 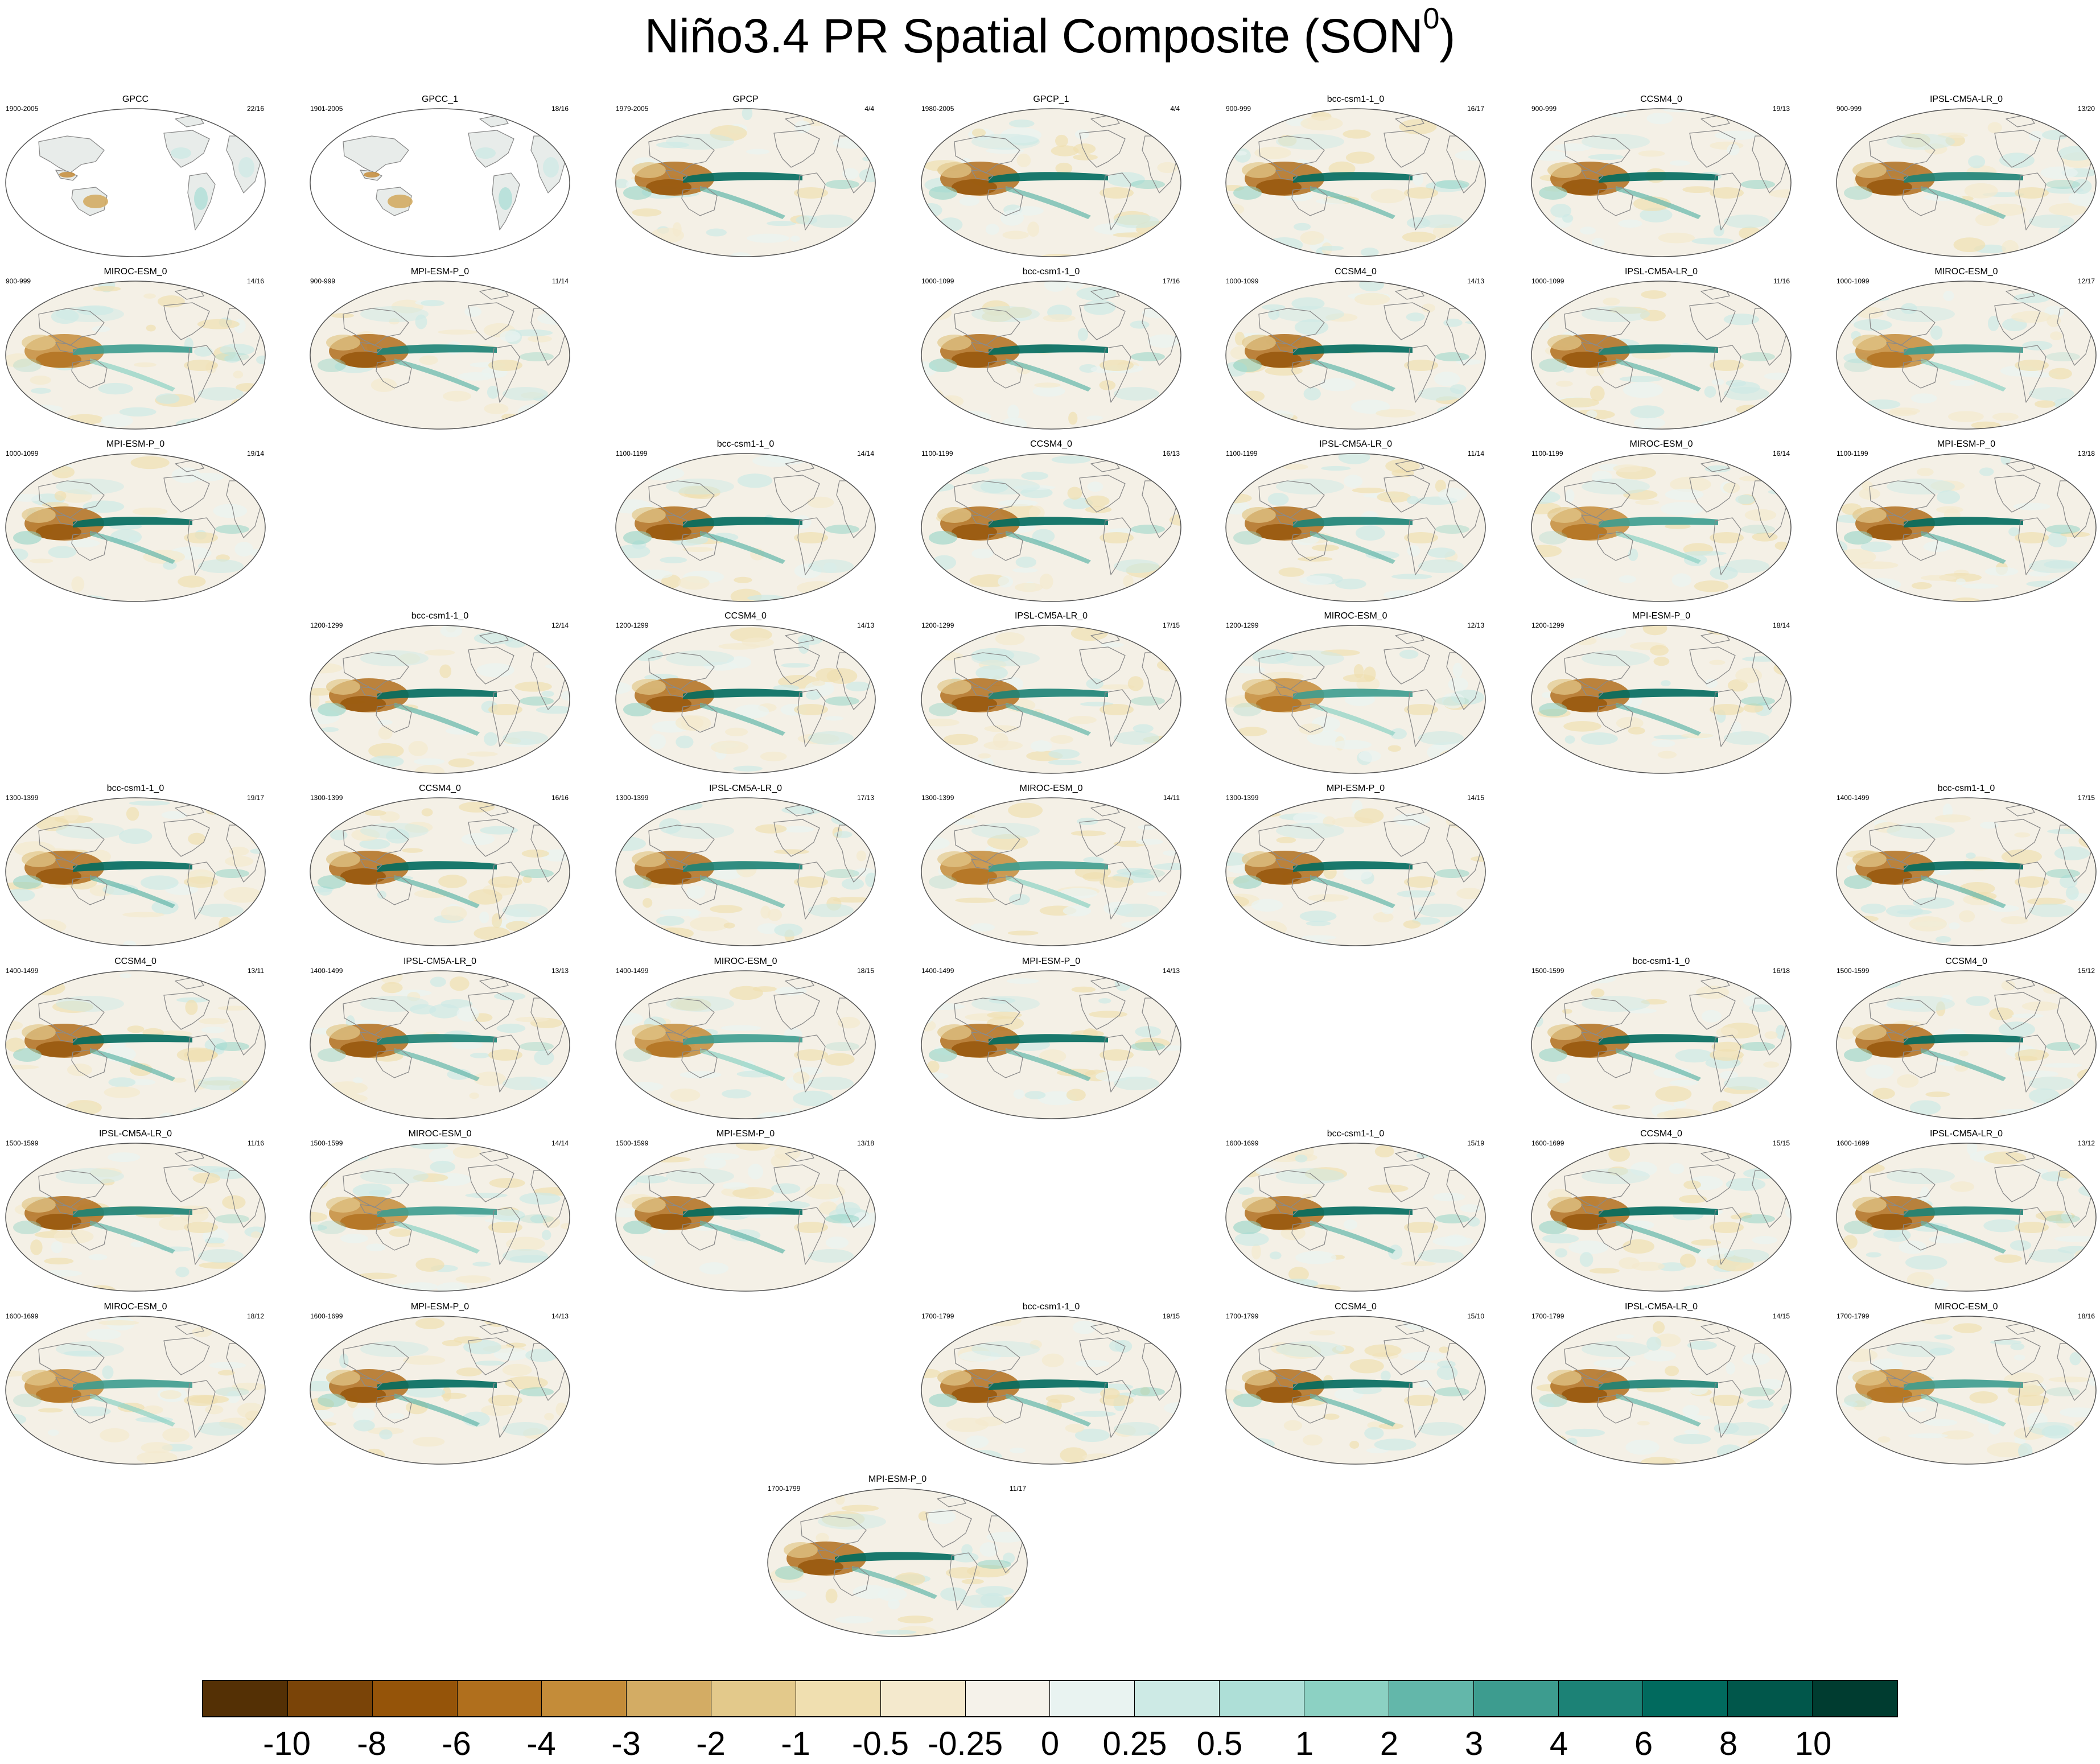 What do you see at coordinates (1050, 1699) in the screenshot?
I see `colorbar` at bounding box center [1050, 1699].